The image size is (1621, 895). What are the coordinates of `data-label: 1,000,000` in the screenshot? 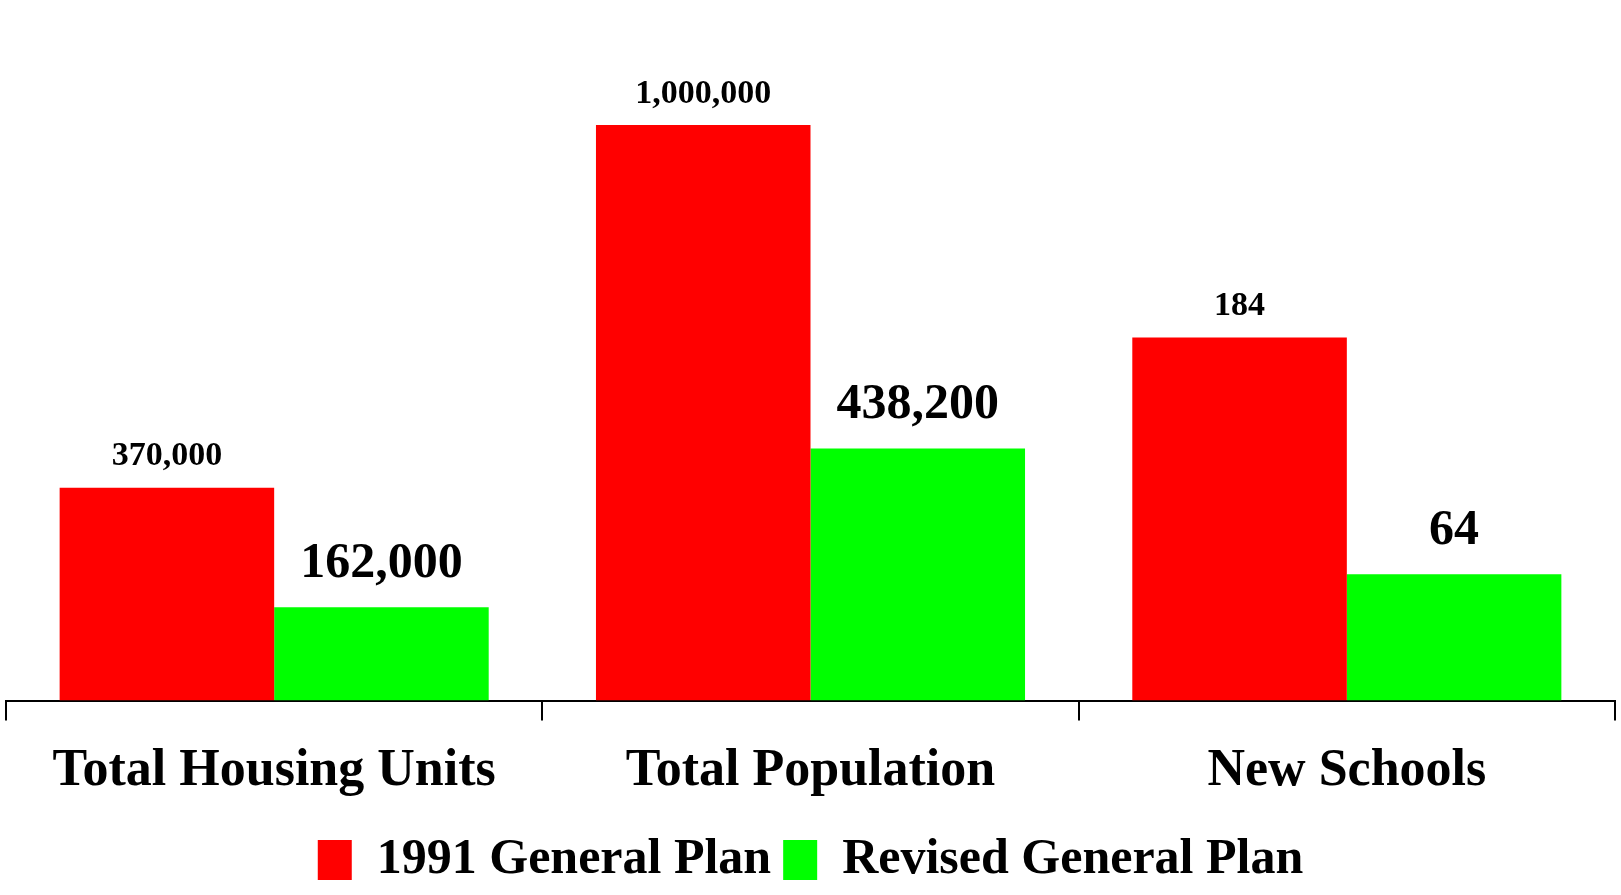 It's located at (703, 91).